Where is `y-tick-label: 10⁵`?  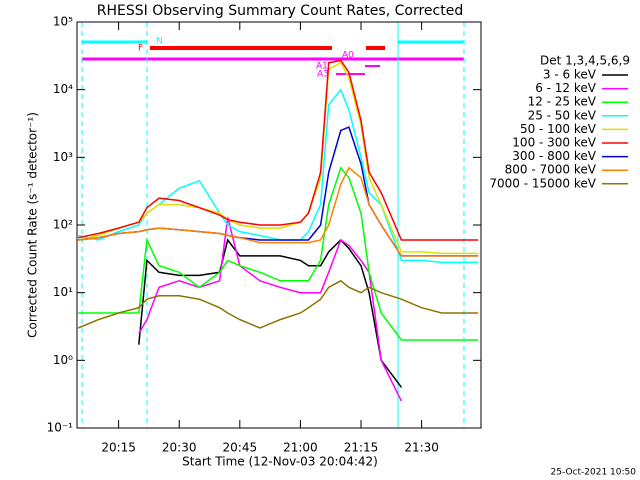
y-tick-label: 10⁵ is located at coordinates (63, 22).